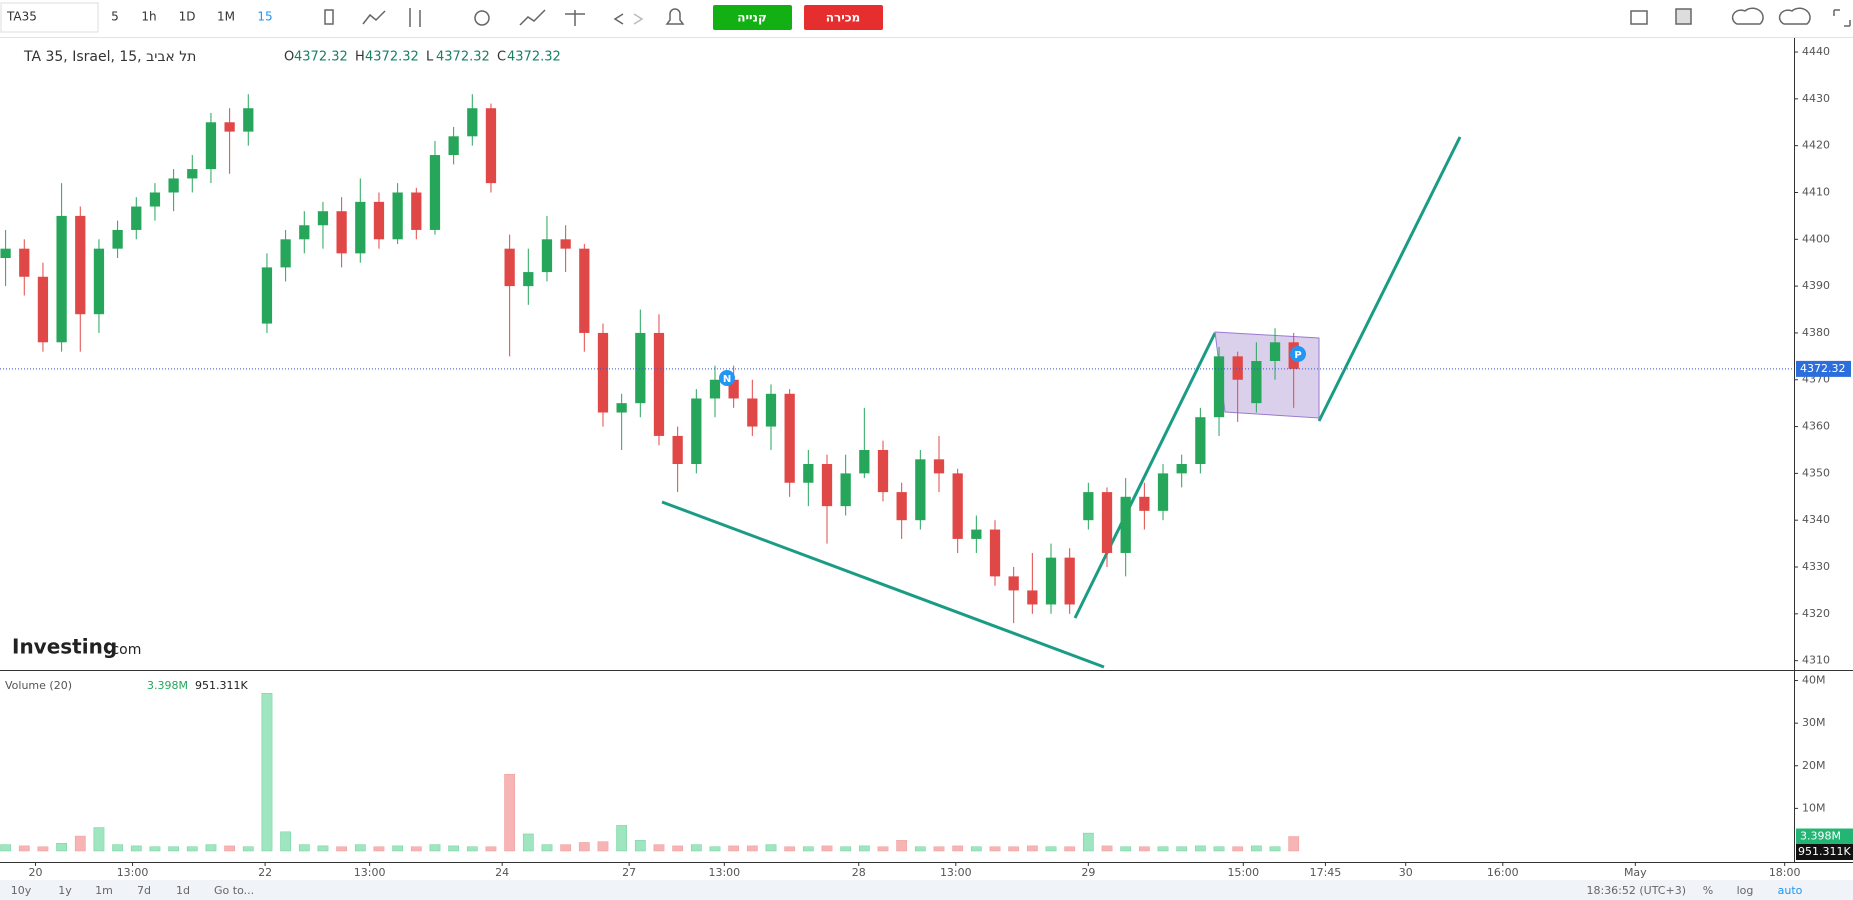 This screenshot has height=900, width=1853. I want to click on range: 1d, so click(183, 890).